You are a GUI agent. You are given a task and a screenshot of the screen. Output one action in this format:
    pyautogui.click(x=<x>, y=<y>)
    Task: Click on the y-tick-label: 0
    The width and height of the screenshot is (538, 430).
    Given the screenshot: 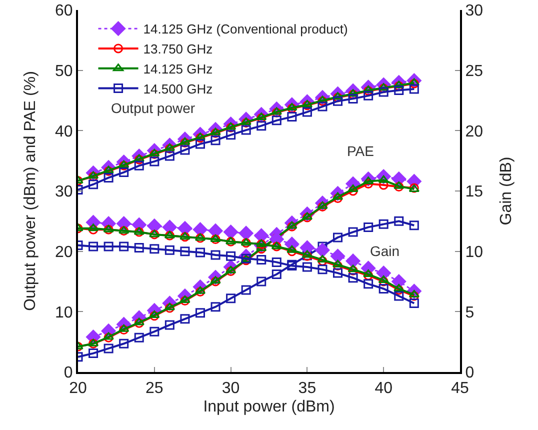 What is the action you would take?
    pyautogui.click(x=68, y=373)
    